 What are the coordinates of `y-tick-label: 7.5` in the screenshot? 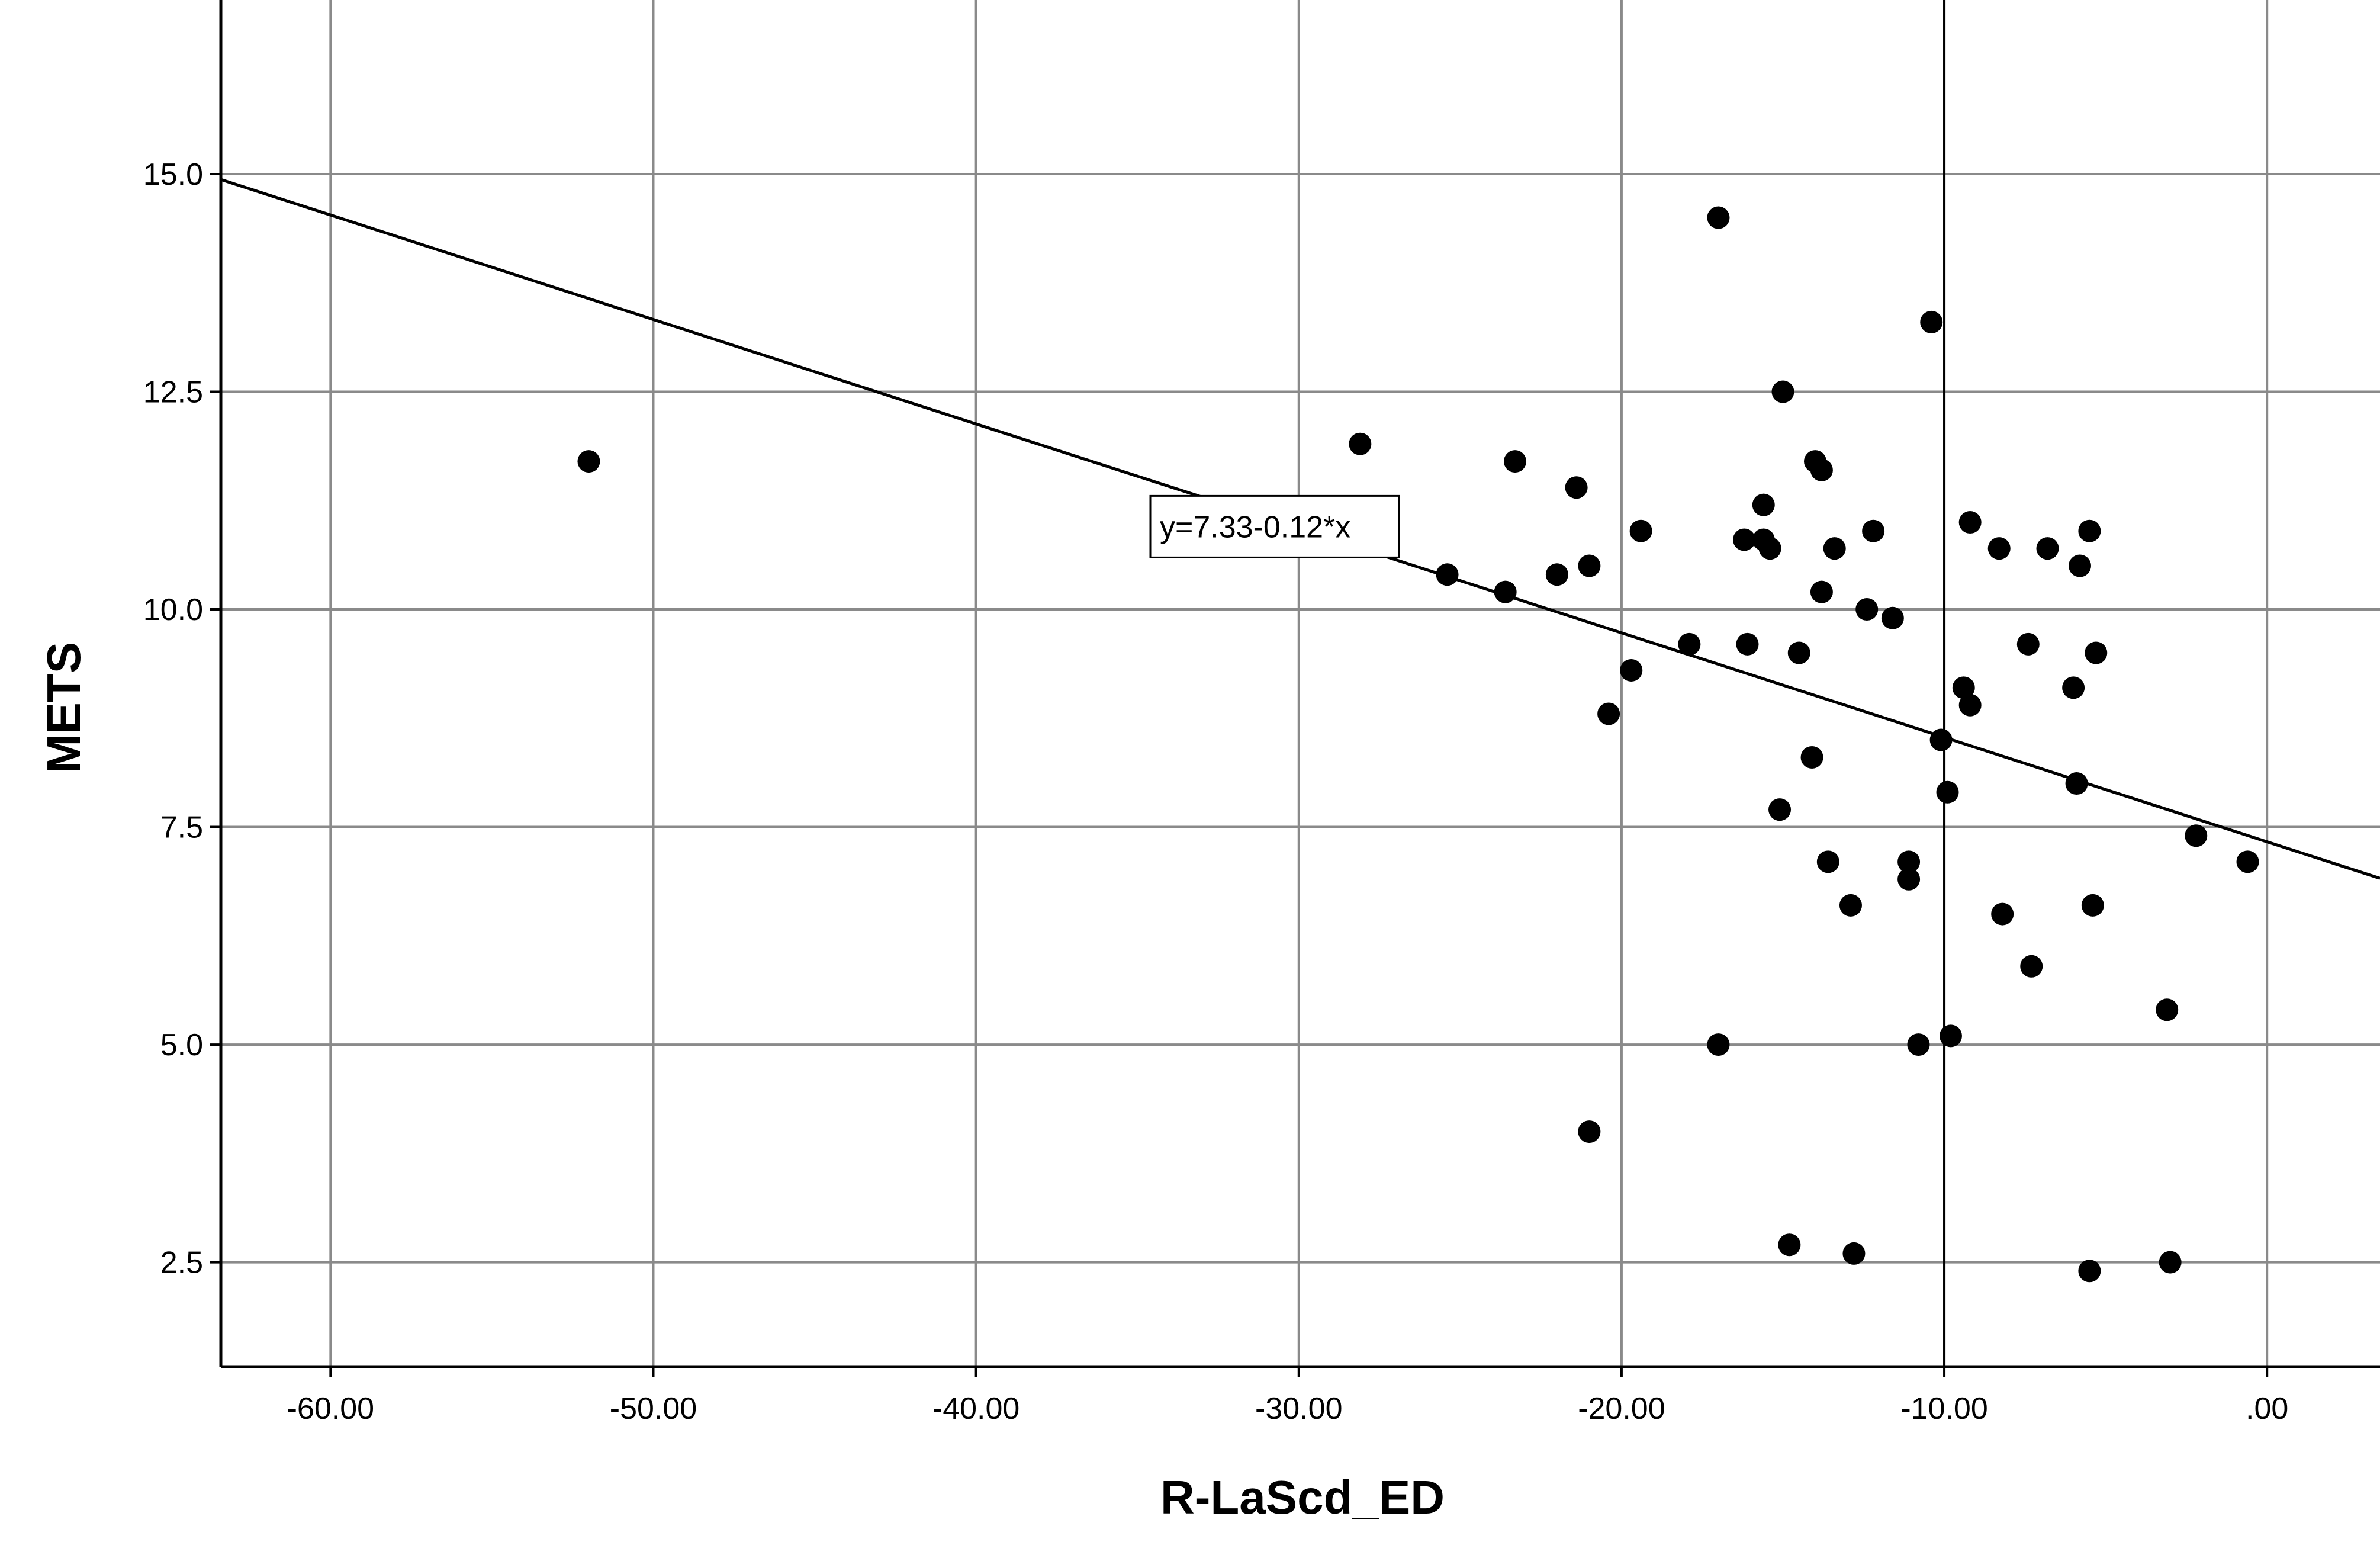 It's located at (181, 828).